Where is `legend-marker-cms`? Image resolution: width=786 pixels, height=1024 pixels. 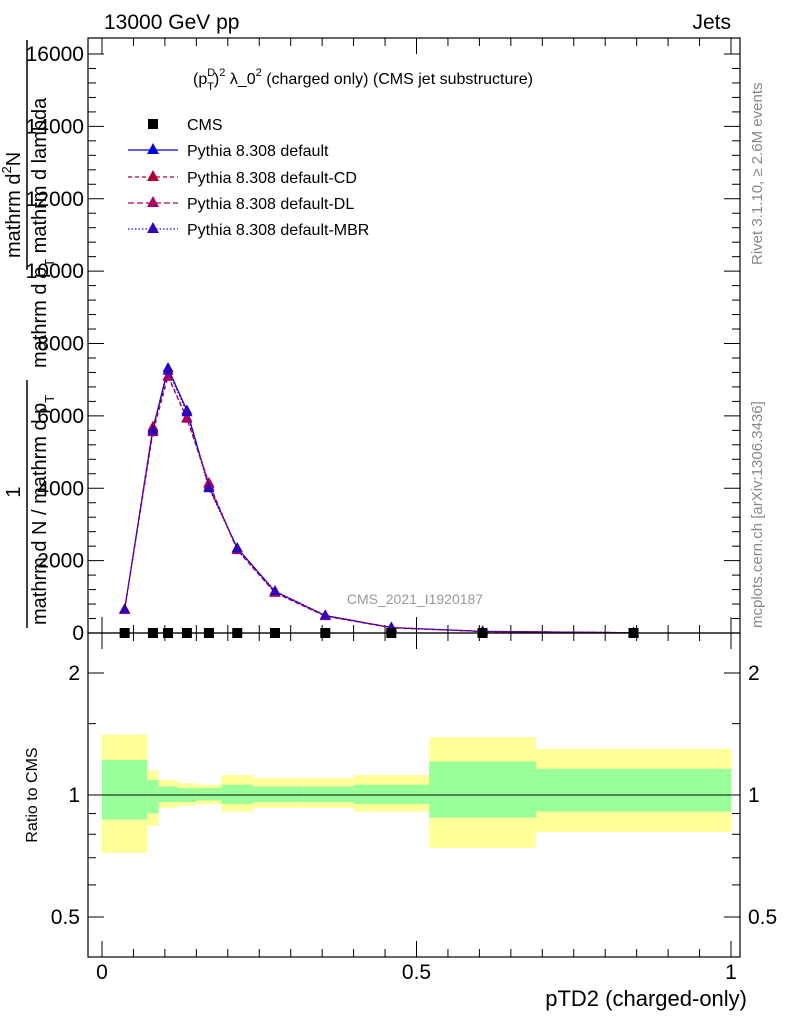 legend-marker-cms is located at coordinates (153, 124).